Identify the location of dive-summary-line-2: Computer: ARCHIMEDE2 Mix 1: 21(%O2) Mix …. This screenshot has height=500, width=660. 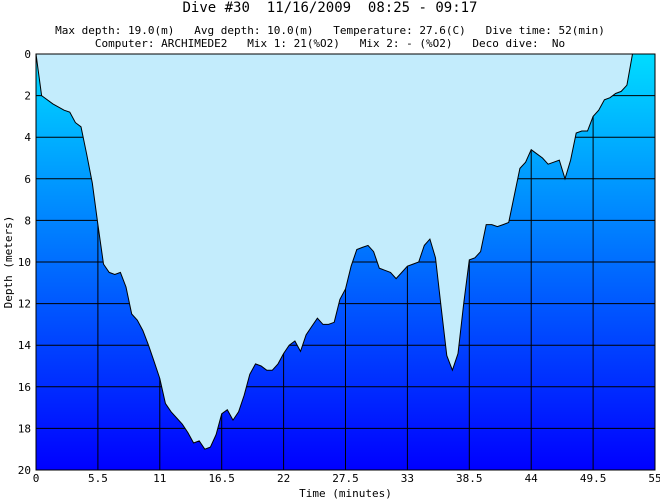
(330, 43).